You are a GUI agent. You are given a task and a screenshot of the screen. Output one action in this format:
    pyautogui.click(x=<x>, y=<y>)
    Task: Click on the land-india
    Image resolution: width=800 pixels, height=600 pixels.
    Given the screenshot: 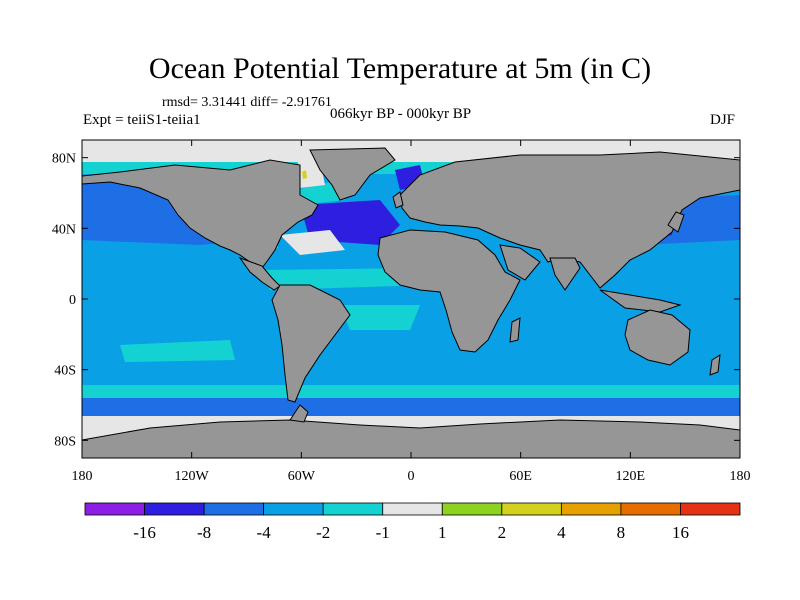 What is the action you would take?
    pyautogui.click(x=565, y=274)
    